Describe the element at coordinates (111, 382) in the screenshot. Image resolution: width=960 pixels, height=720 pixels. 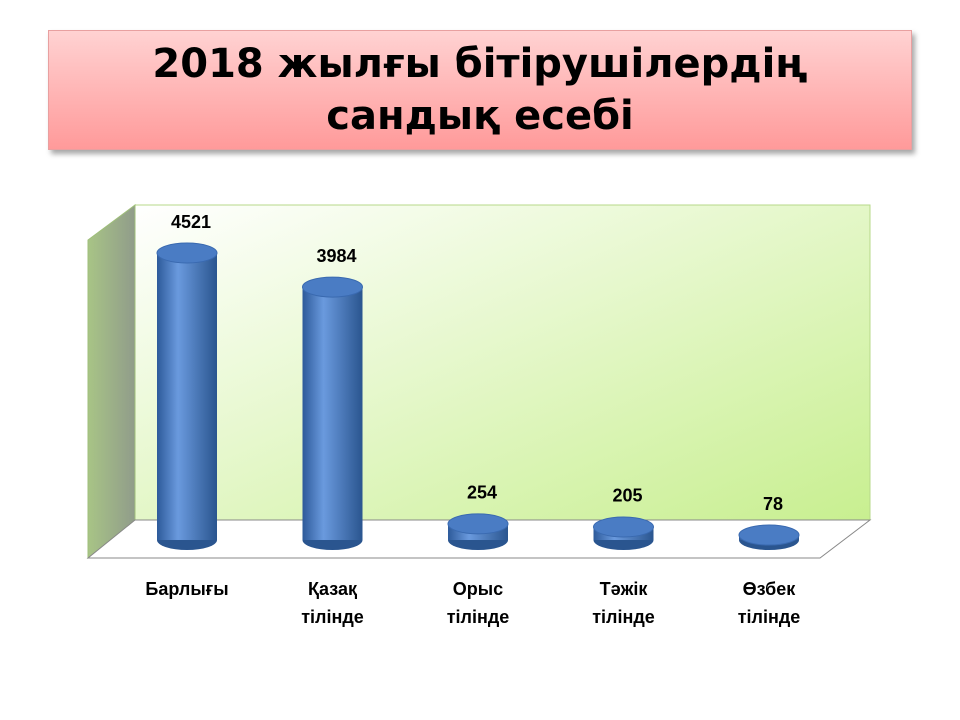
I see `side-wall` at that location.